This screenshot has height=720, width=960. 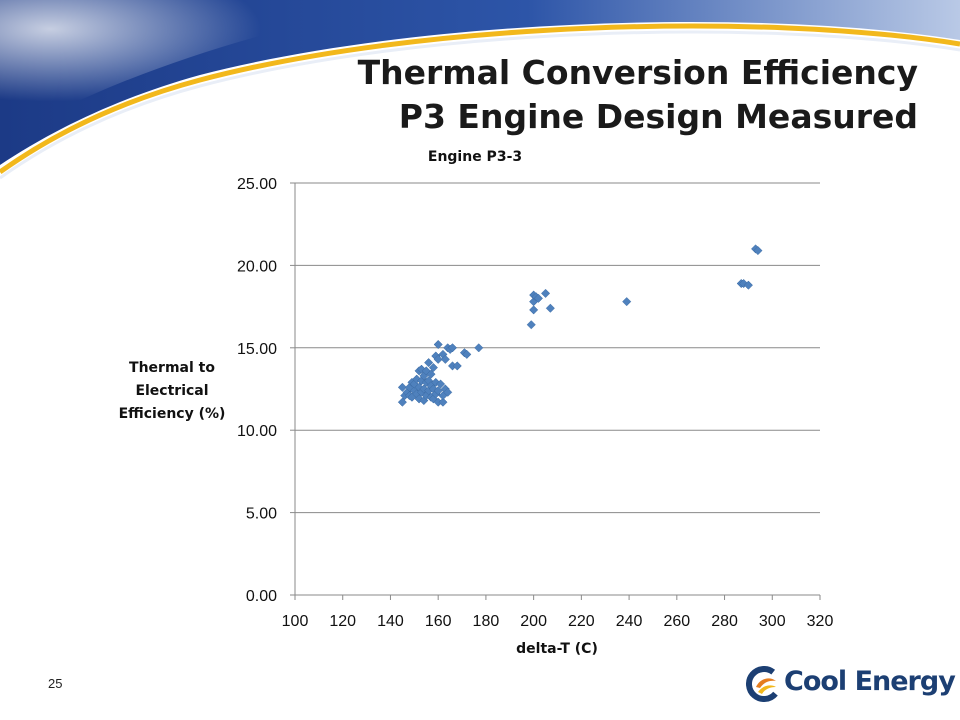 I want to click on cool-energy-logo-icon, so click(x=764, y=684).